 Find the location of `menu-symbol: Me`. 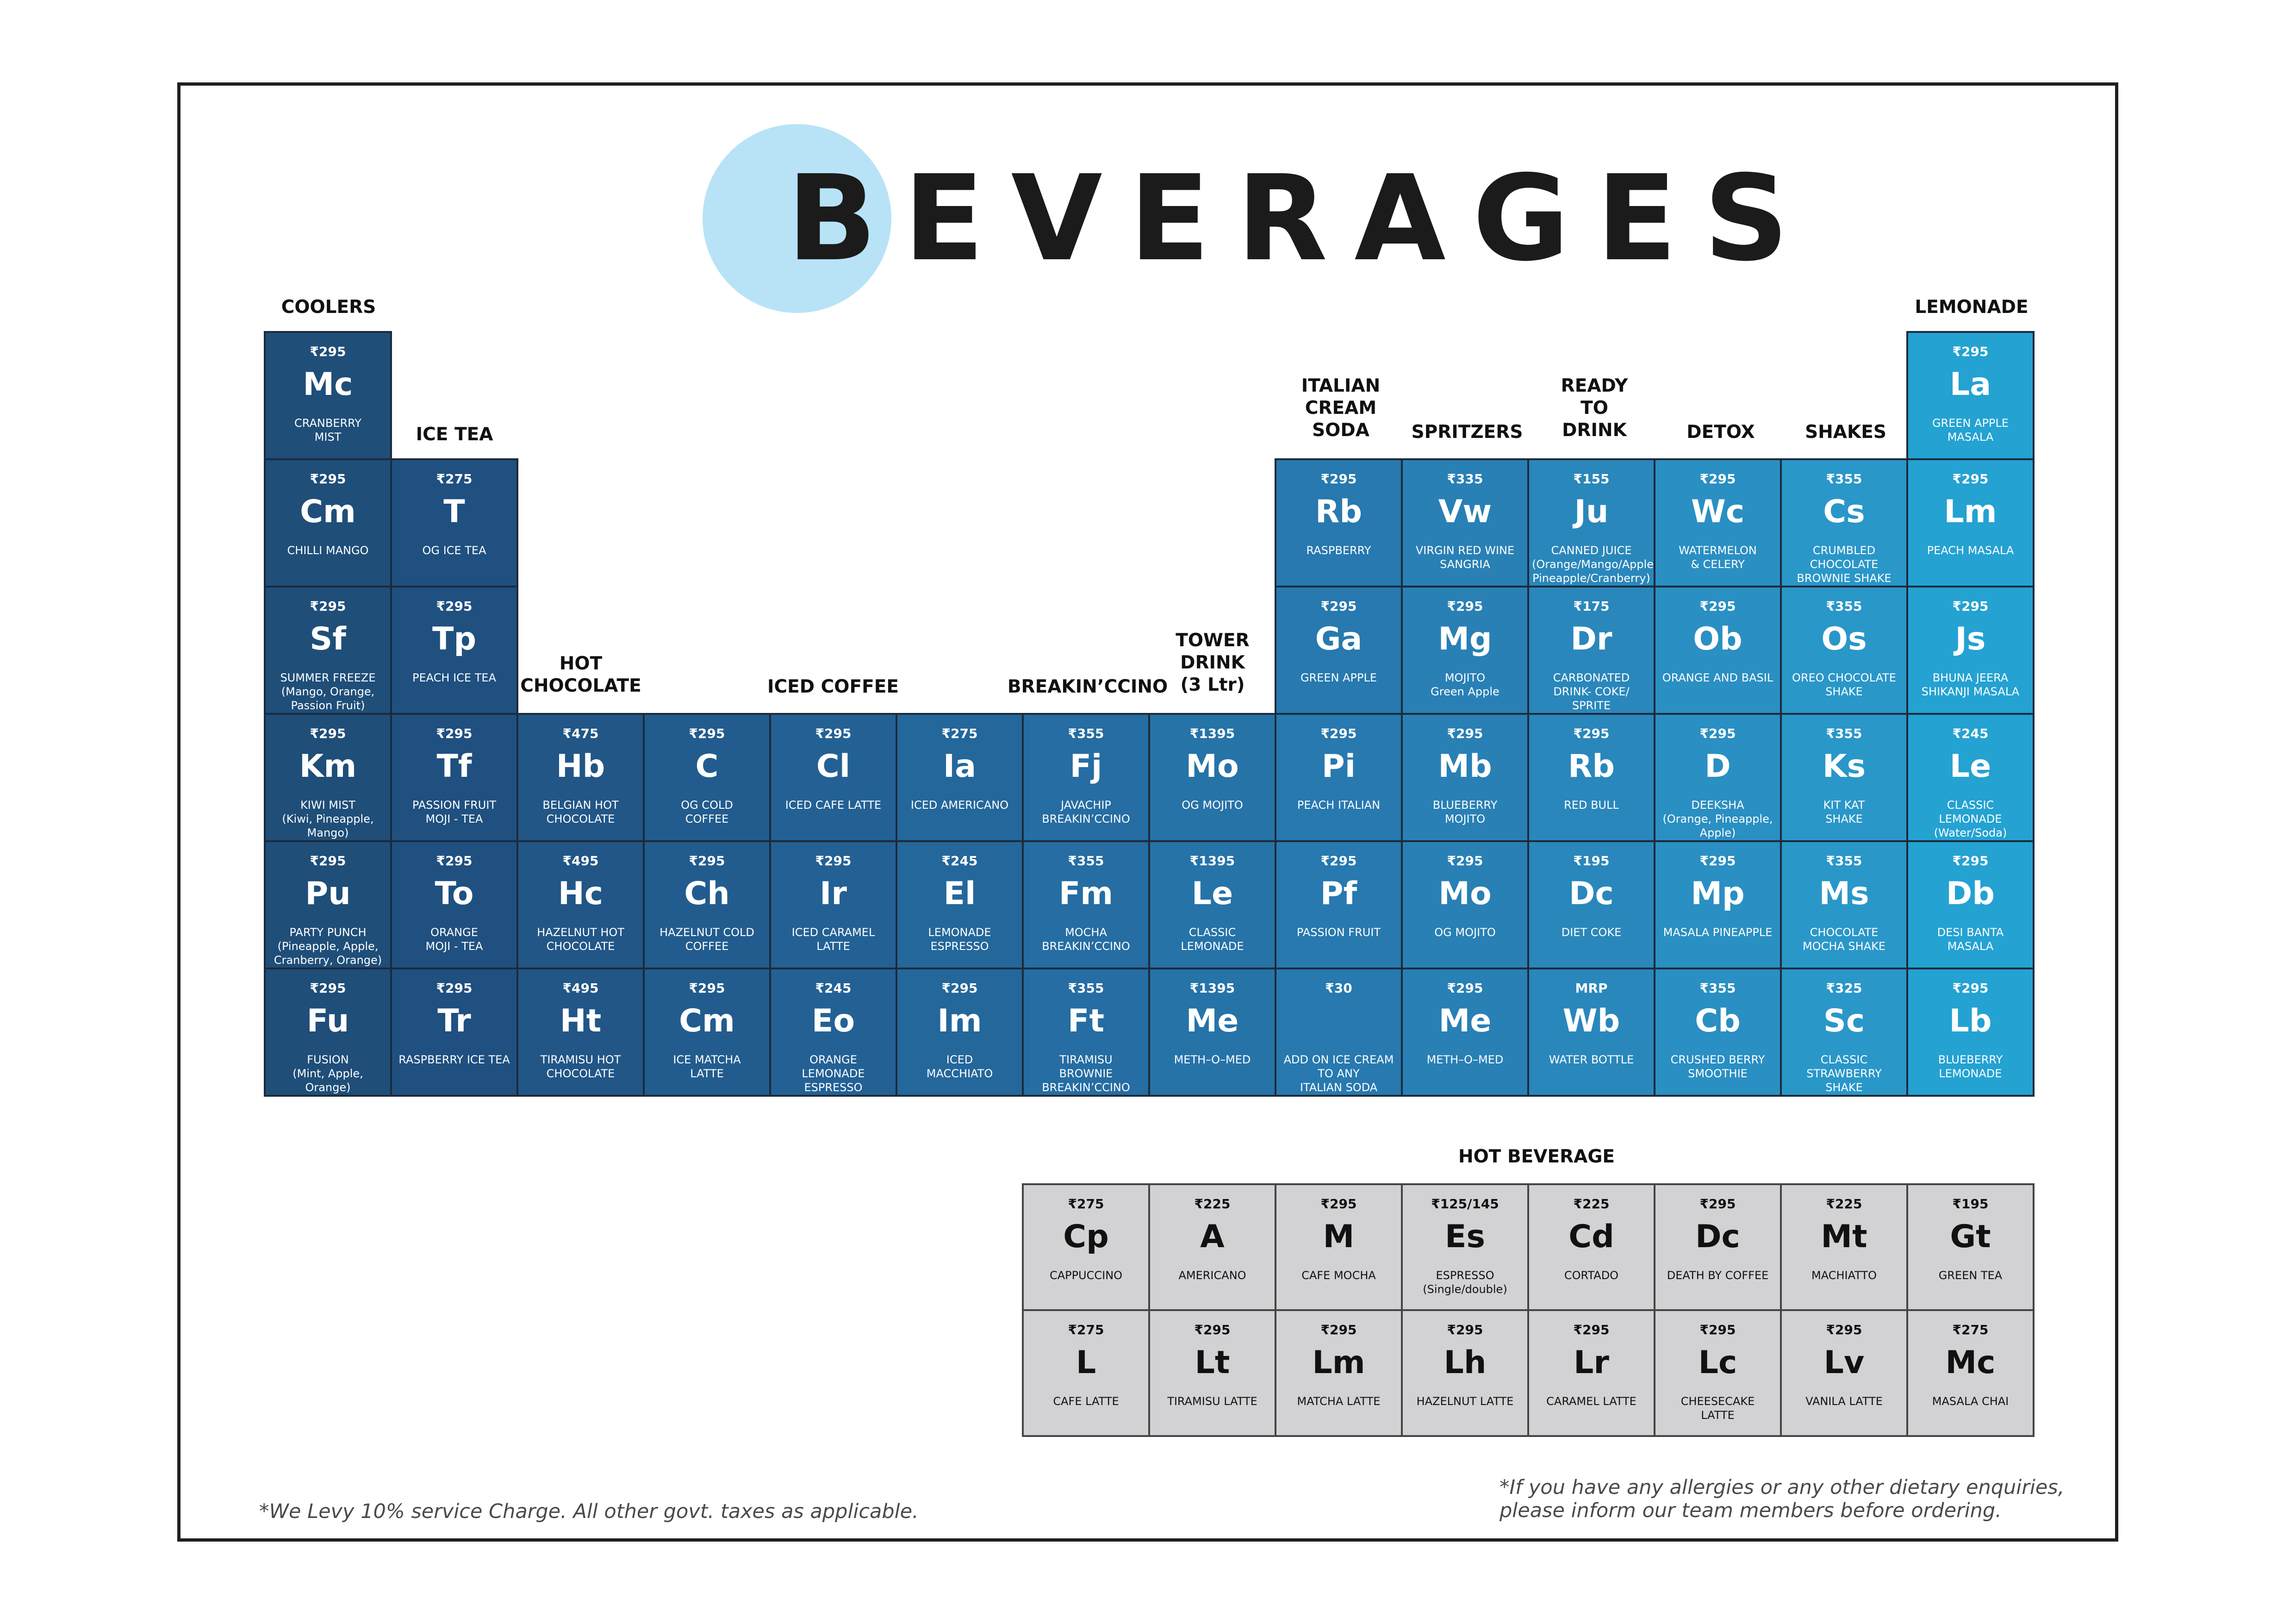

menu-symbol: Me is located at coordinates (1465, 1021).